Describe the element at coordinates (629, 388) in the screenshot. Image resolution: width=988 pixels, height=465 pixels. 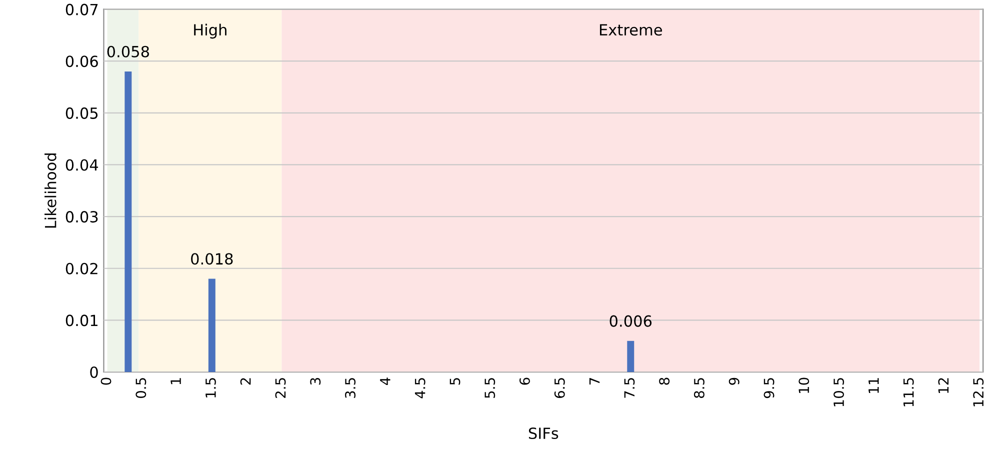
I see `x-tick-label: 7.5` at that location.